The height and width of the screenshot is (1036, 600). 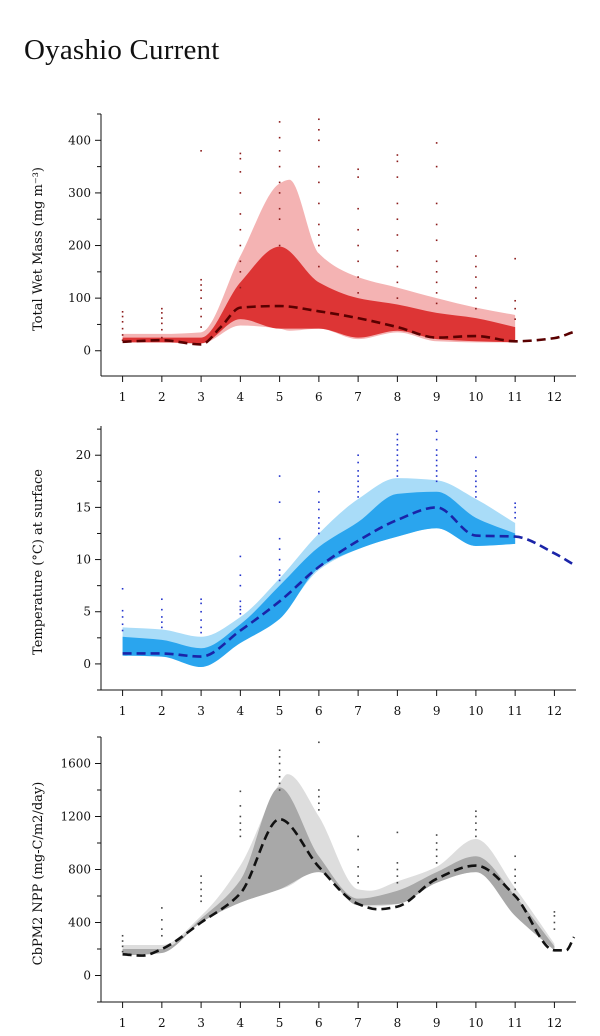 I want to click on y-tick-label: 10, so click(x=83, y=560).